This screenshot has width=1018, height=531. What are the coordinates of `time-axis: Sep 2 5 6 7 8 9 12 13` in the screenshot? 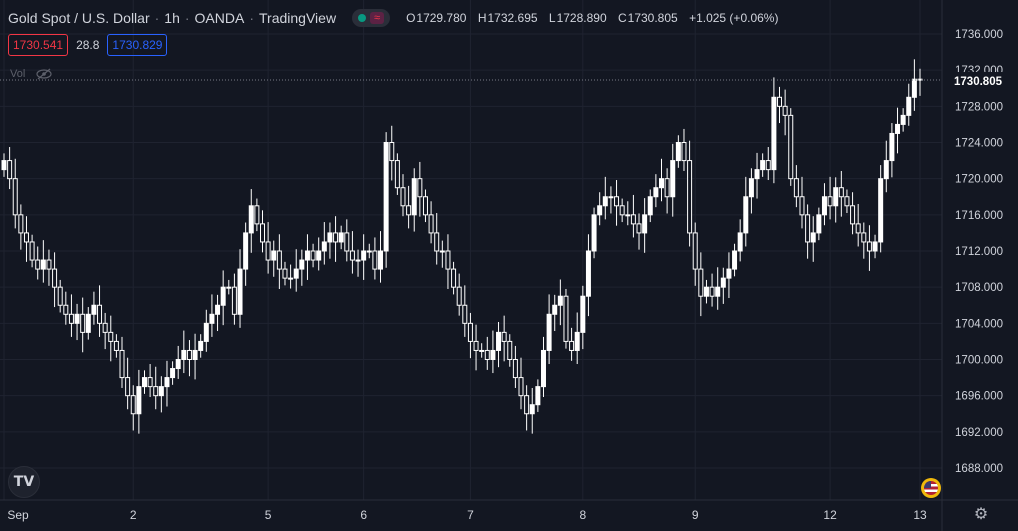 It's located at (467, 515).